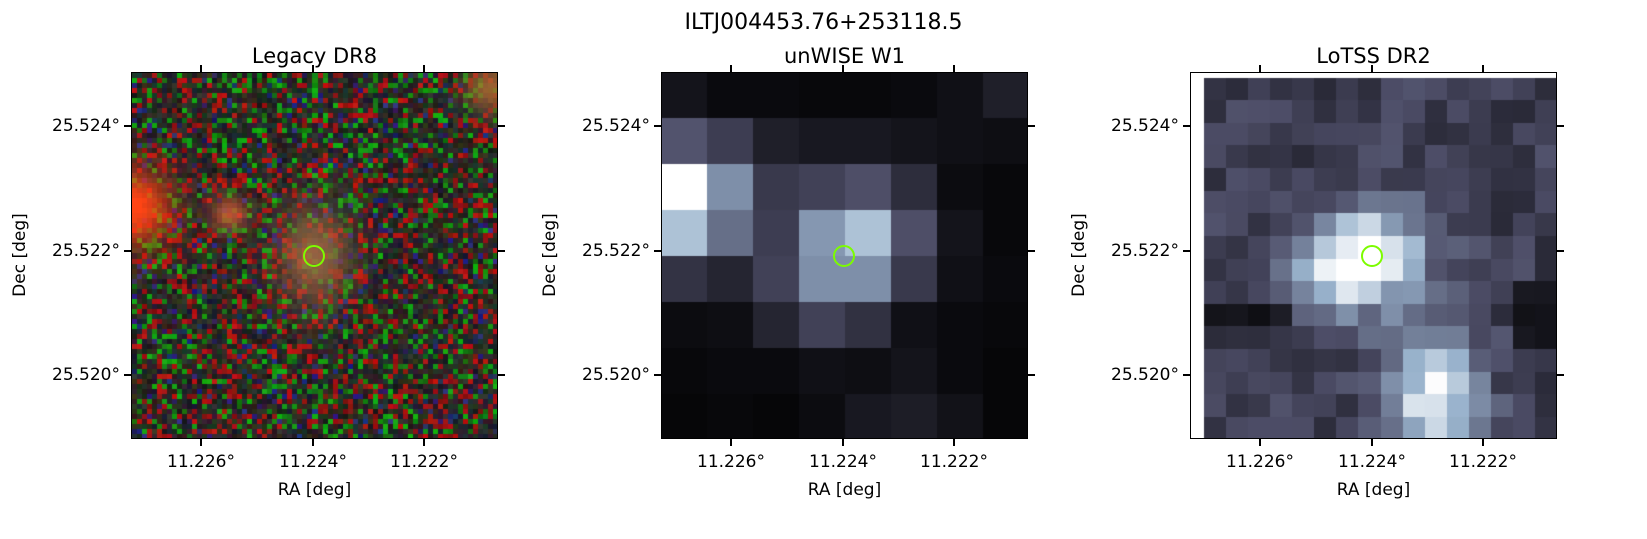 The image size is (1647, 539). Describe the element at coordinates (844, 56) in the screenshot. I see `unwise-panel-title: unWISE W1` at that location.